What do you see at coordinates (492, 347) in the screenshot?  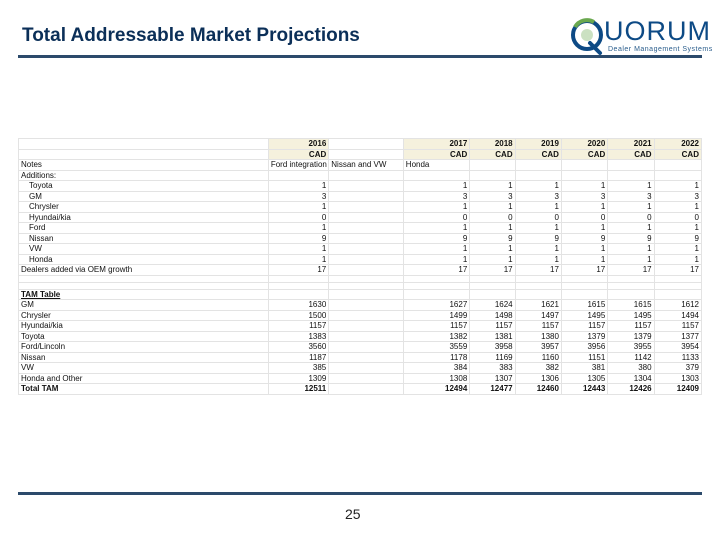 I see `value-cell: 3958` at bounding box center [492, 347].